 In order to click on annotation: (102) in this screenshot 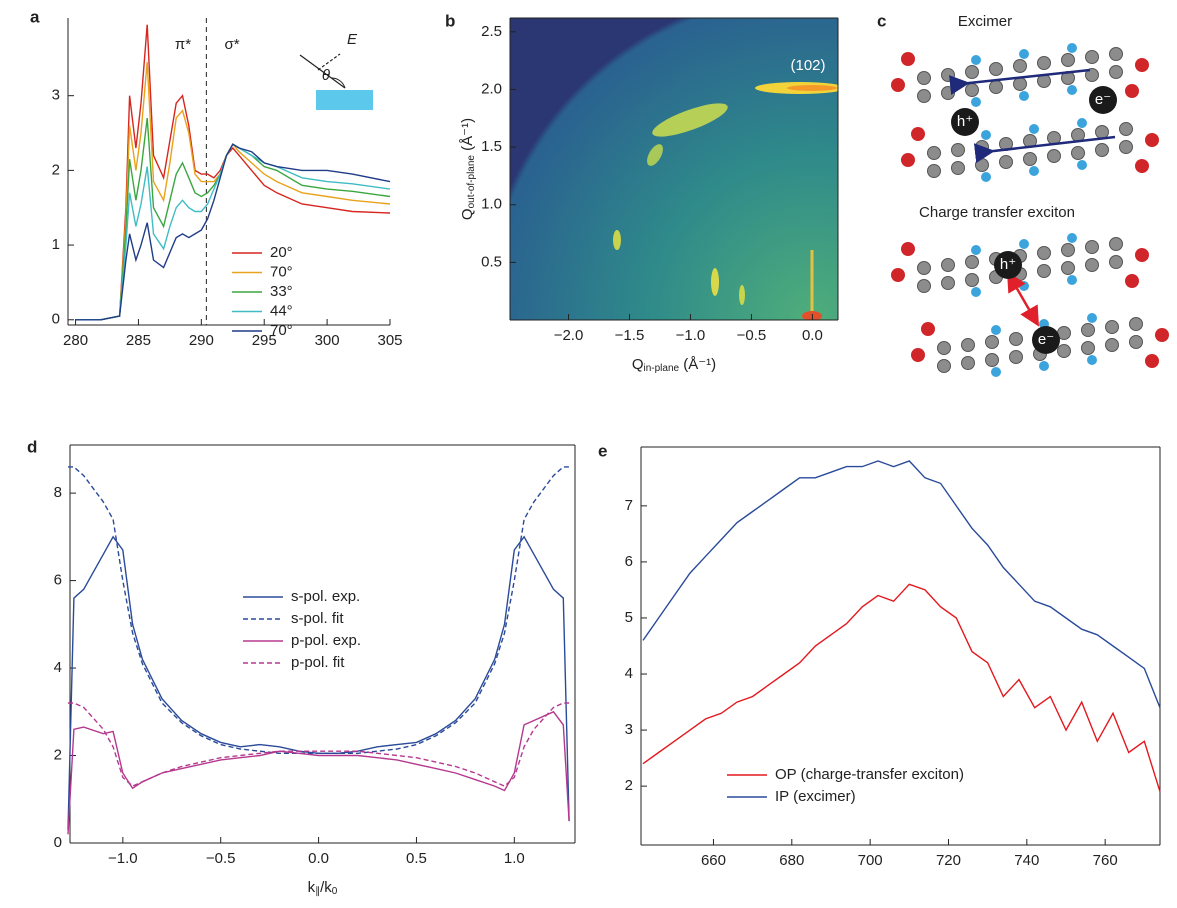, I will do `click(807, 65)`.